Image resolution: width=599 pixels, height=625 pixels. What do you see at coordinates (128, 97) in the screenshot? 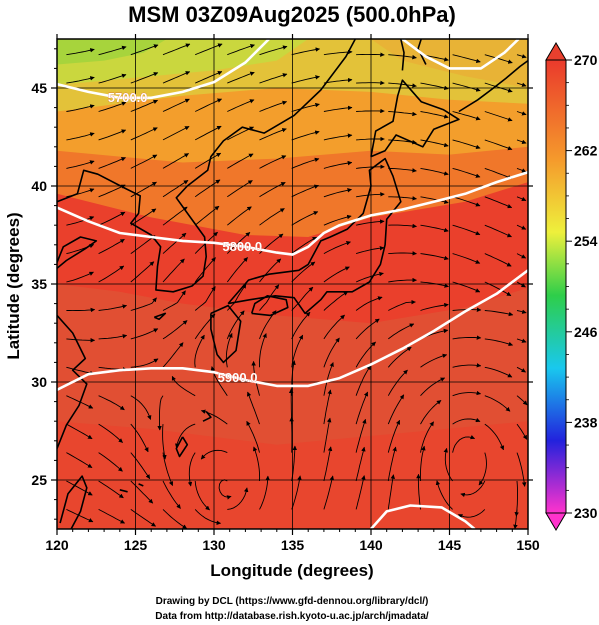
I see `contour-label: 5700.0` at bounding box center [128, 97].